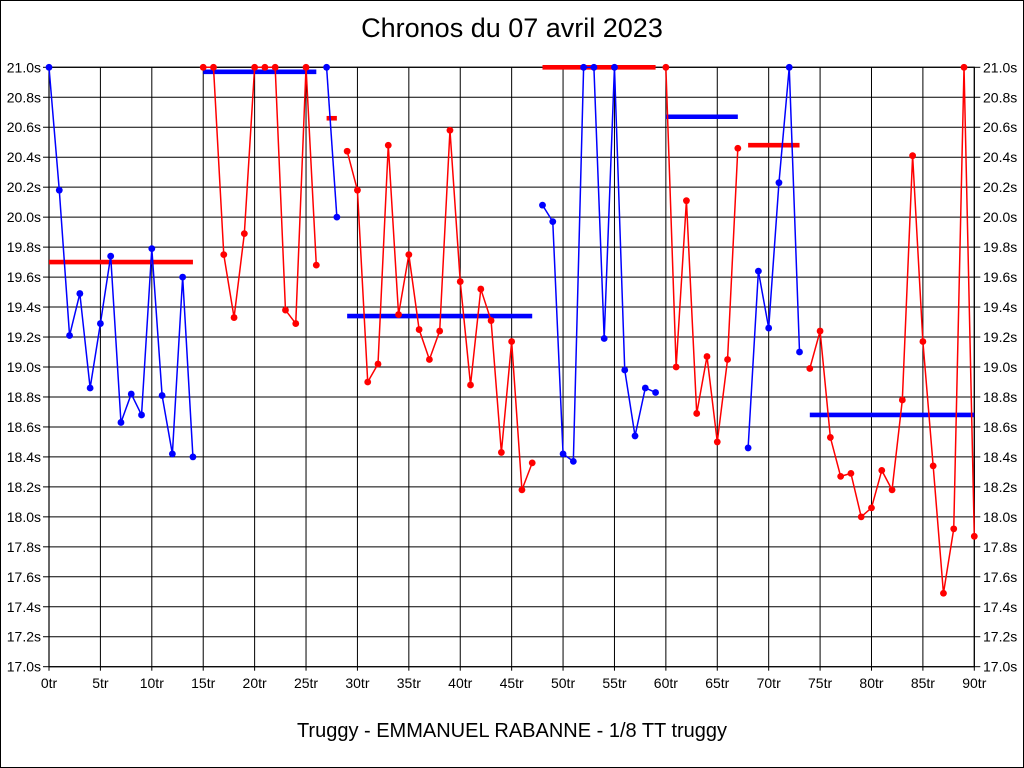  What do you see at coordinates (717, 683) in the screenshot?
I see `x-tick-label: 65tr` at bounding box center [717, 683].